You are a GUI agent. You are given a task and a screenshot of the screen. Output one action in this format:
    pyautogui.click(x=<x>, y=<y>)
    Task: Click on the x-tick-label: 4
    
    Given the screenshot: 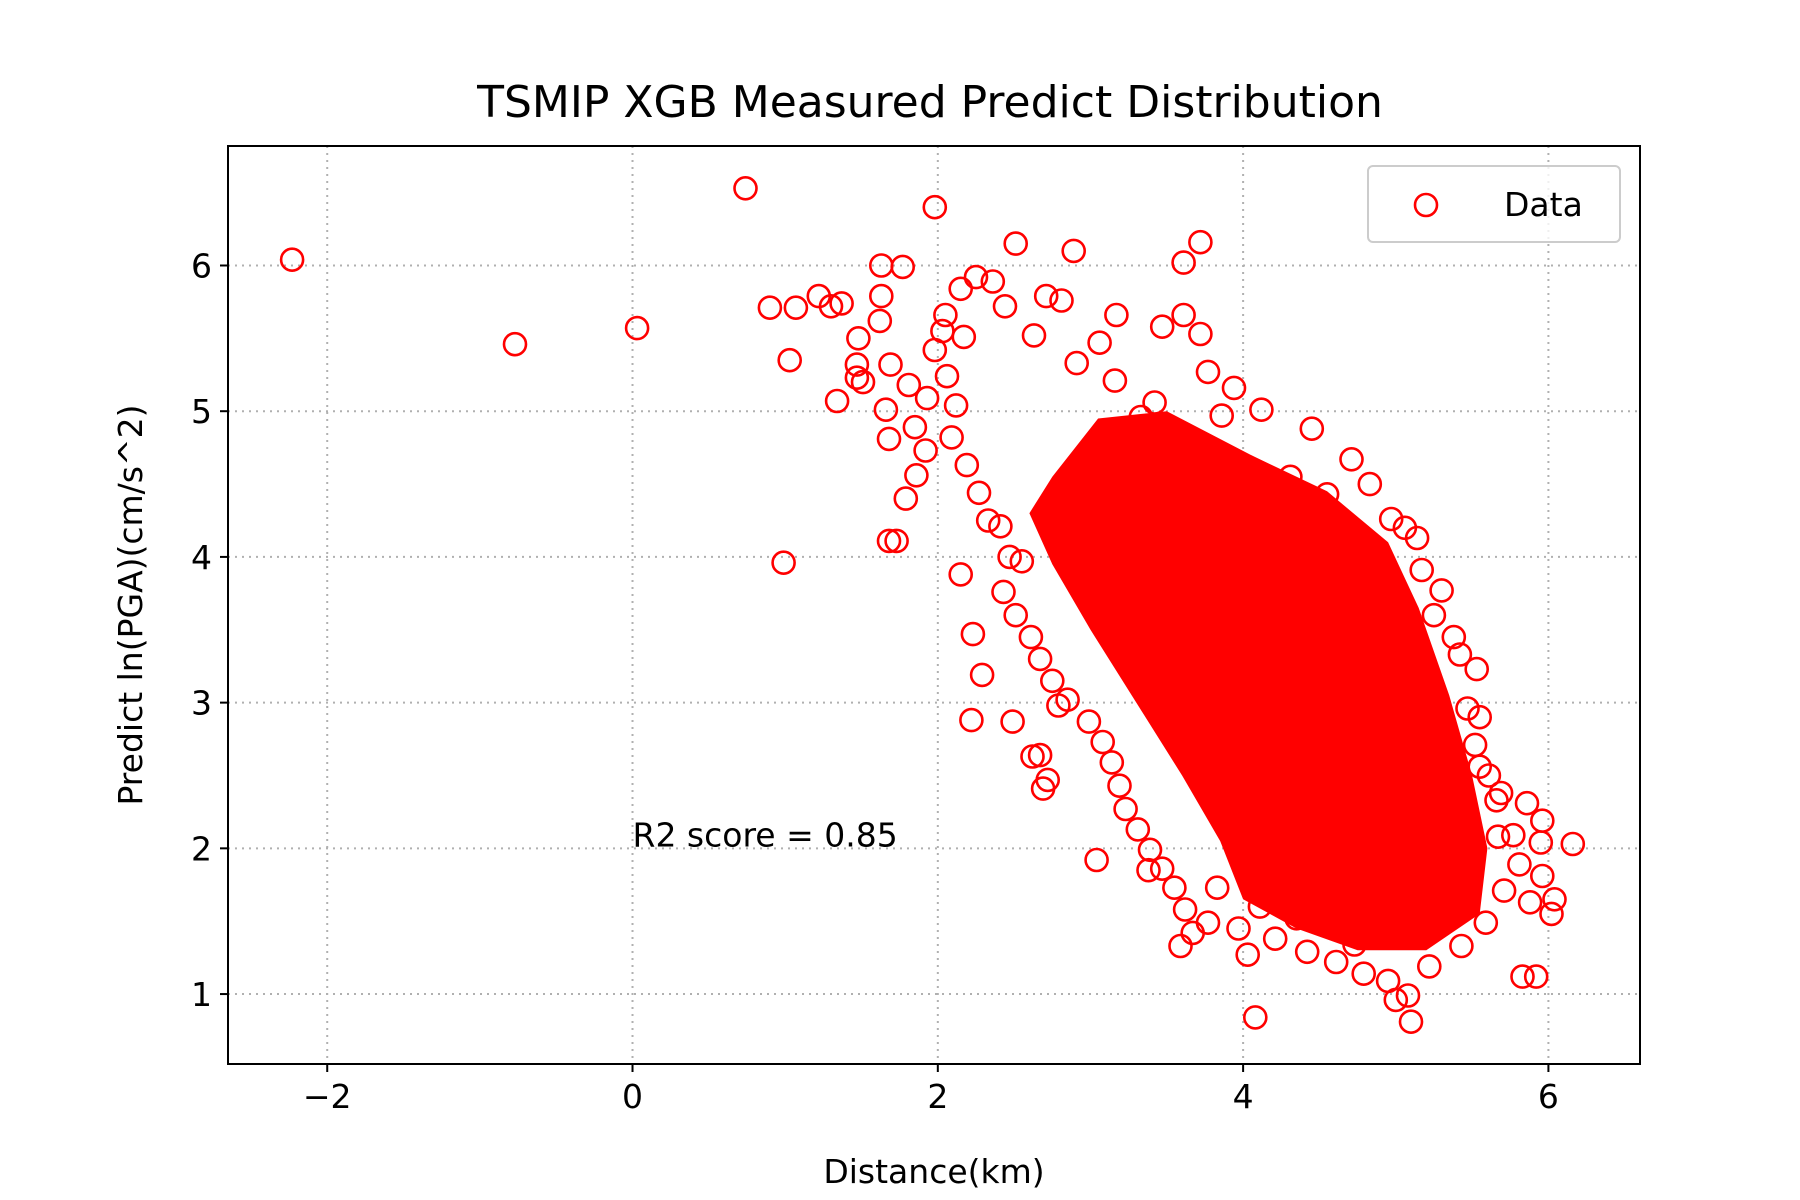 What is the action you would take?
    pyautogui.click(x=1243, y=1096)
    